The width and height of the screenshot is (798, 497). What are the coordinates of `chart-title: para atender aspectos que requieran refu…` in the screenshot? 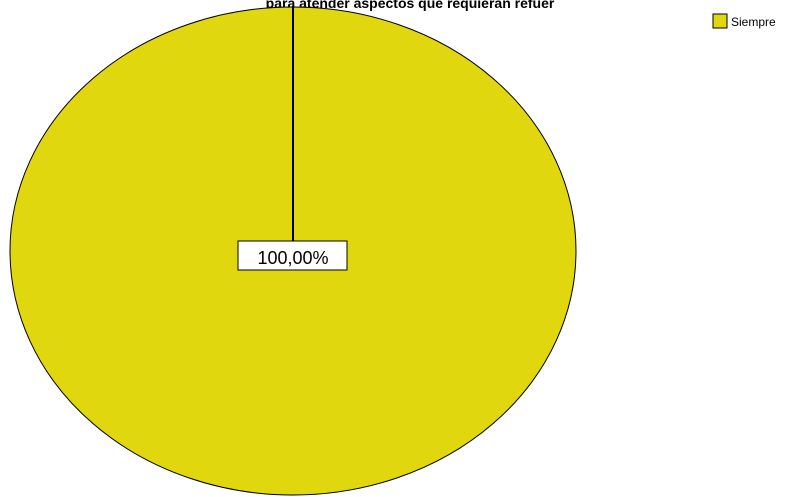 It's located at (410, 5).